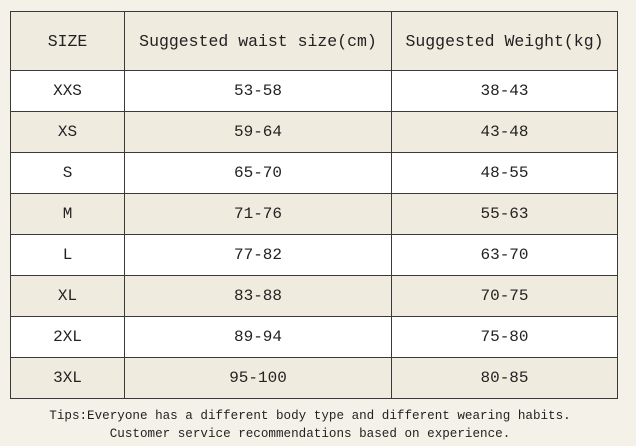  I want to click on table-cell: 43-48, so click(504, 132).